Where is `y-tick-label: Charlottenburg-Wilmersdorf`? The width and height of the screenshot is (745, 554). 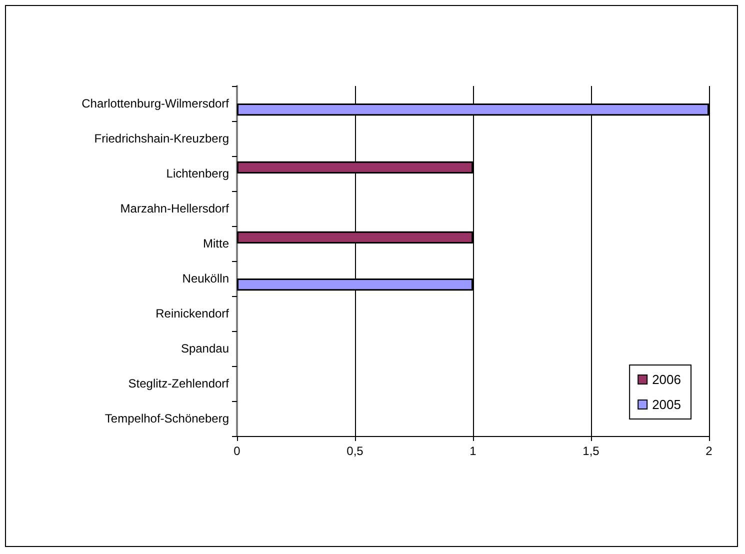 y-tick-label: Charlottenburg-Wilmersdorf is located at coordinates (156, 103).